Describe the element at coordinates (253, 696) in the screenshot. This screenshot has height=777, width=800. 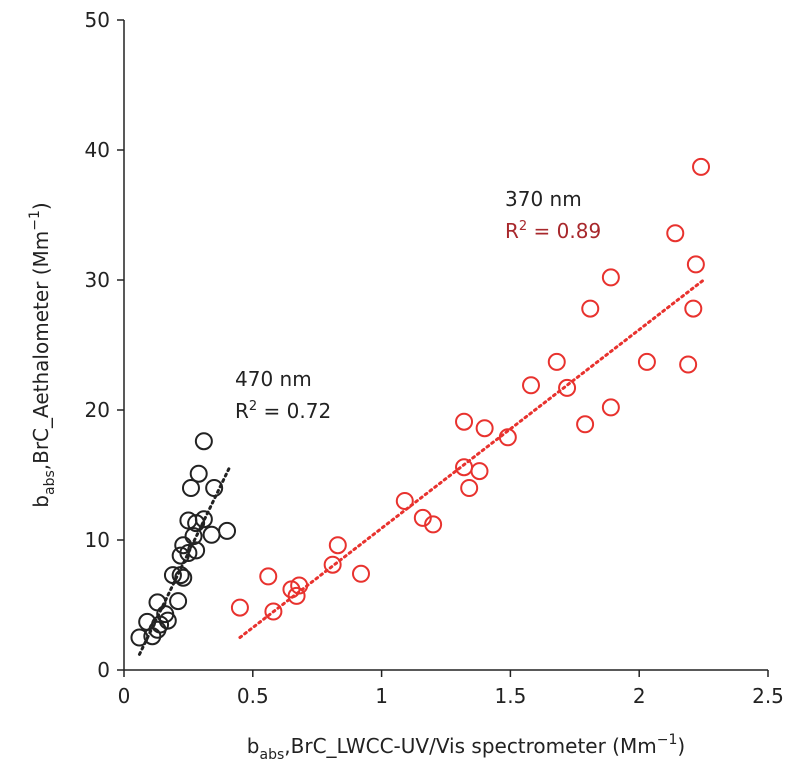
I see `x-tick-label: 0.5` at that location.